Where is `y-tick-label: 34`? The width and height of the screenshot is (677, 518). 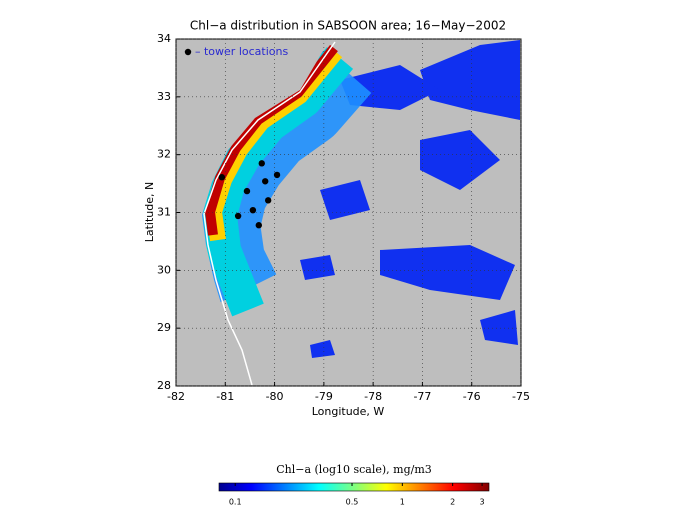 y-tick-label: 34 is located at coordinates (164, 38).